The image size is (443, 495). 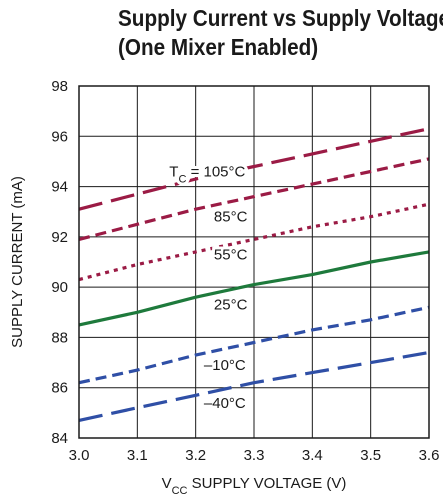 I want to click on x-tick-labels: 3.0 3.1 3.2 3.3 3.4 3.5 3.6, so click(x=254, y=455).